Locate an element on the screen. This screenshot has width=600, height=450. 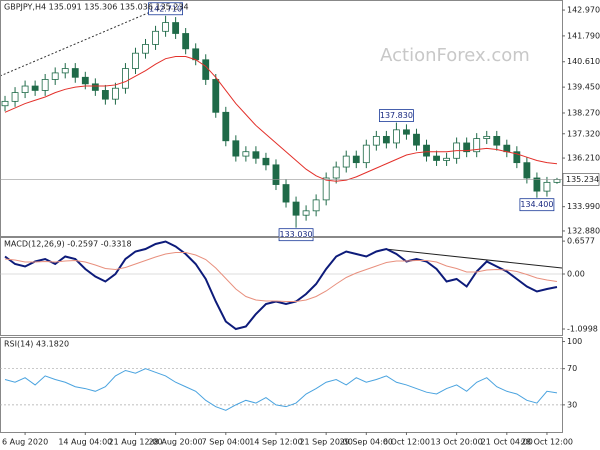
x-tick-label: 28 Aug 20:00 is located at coordinates (176, 442).